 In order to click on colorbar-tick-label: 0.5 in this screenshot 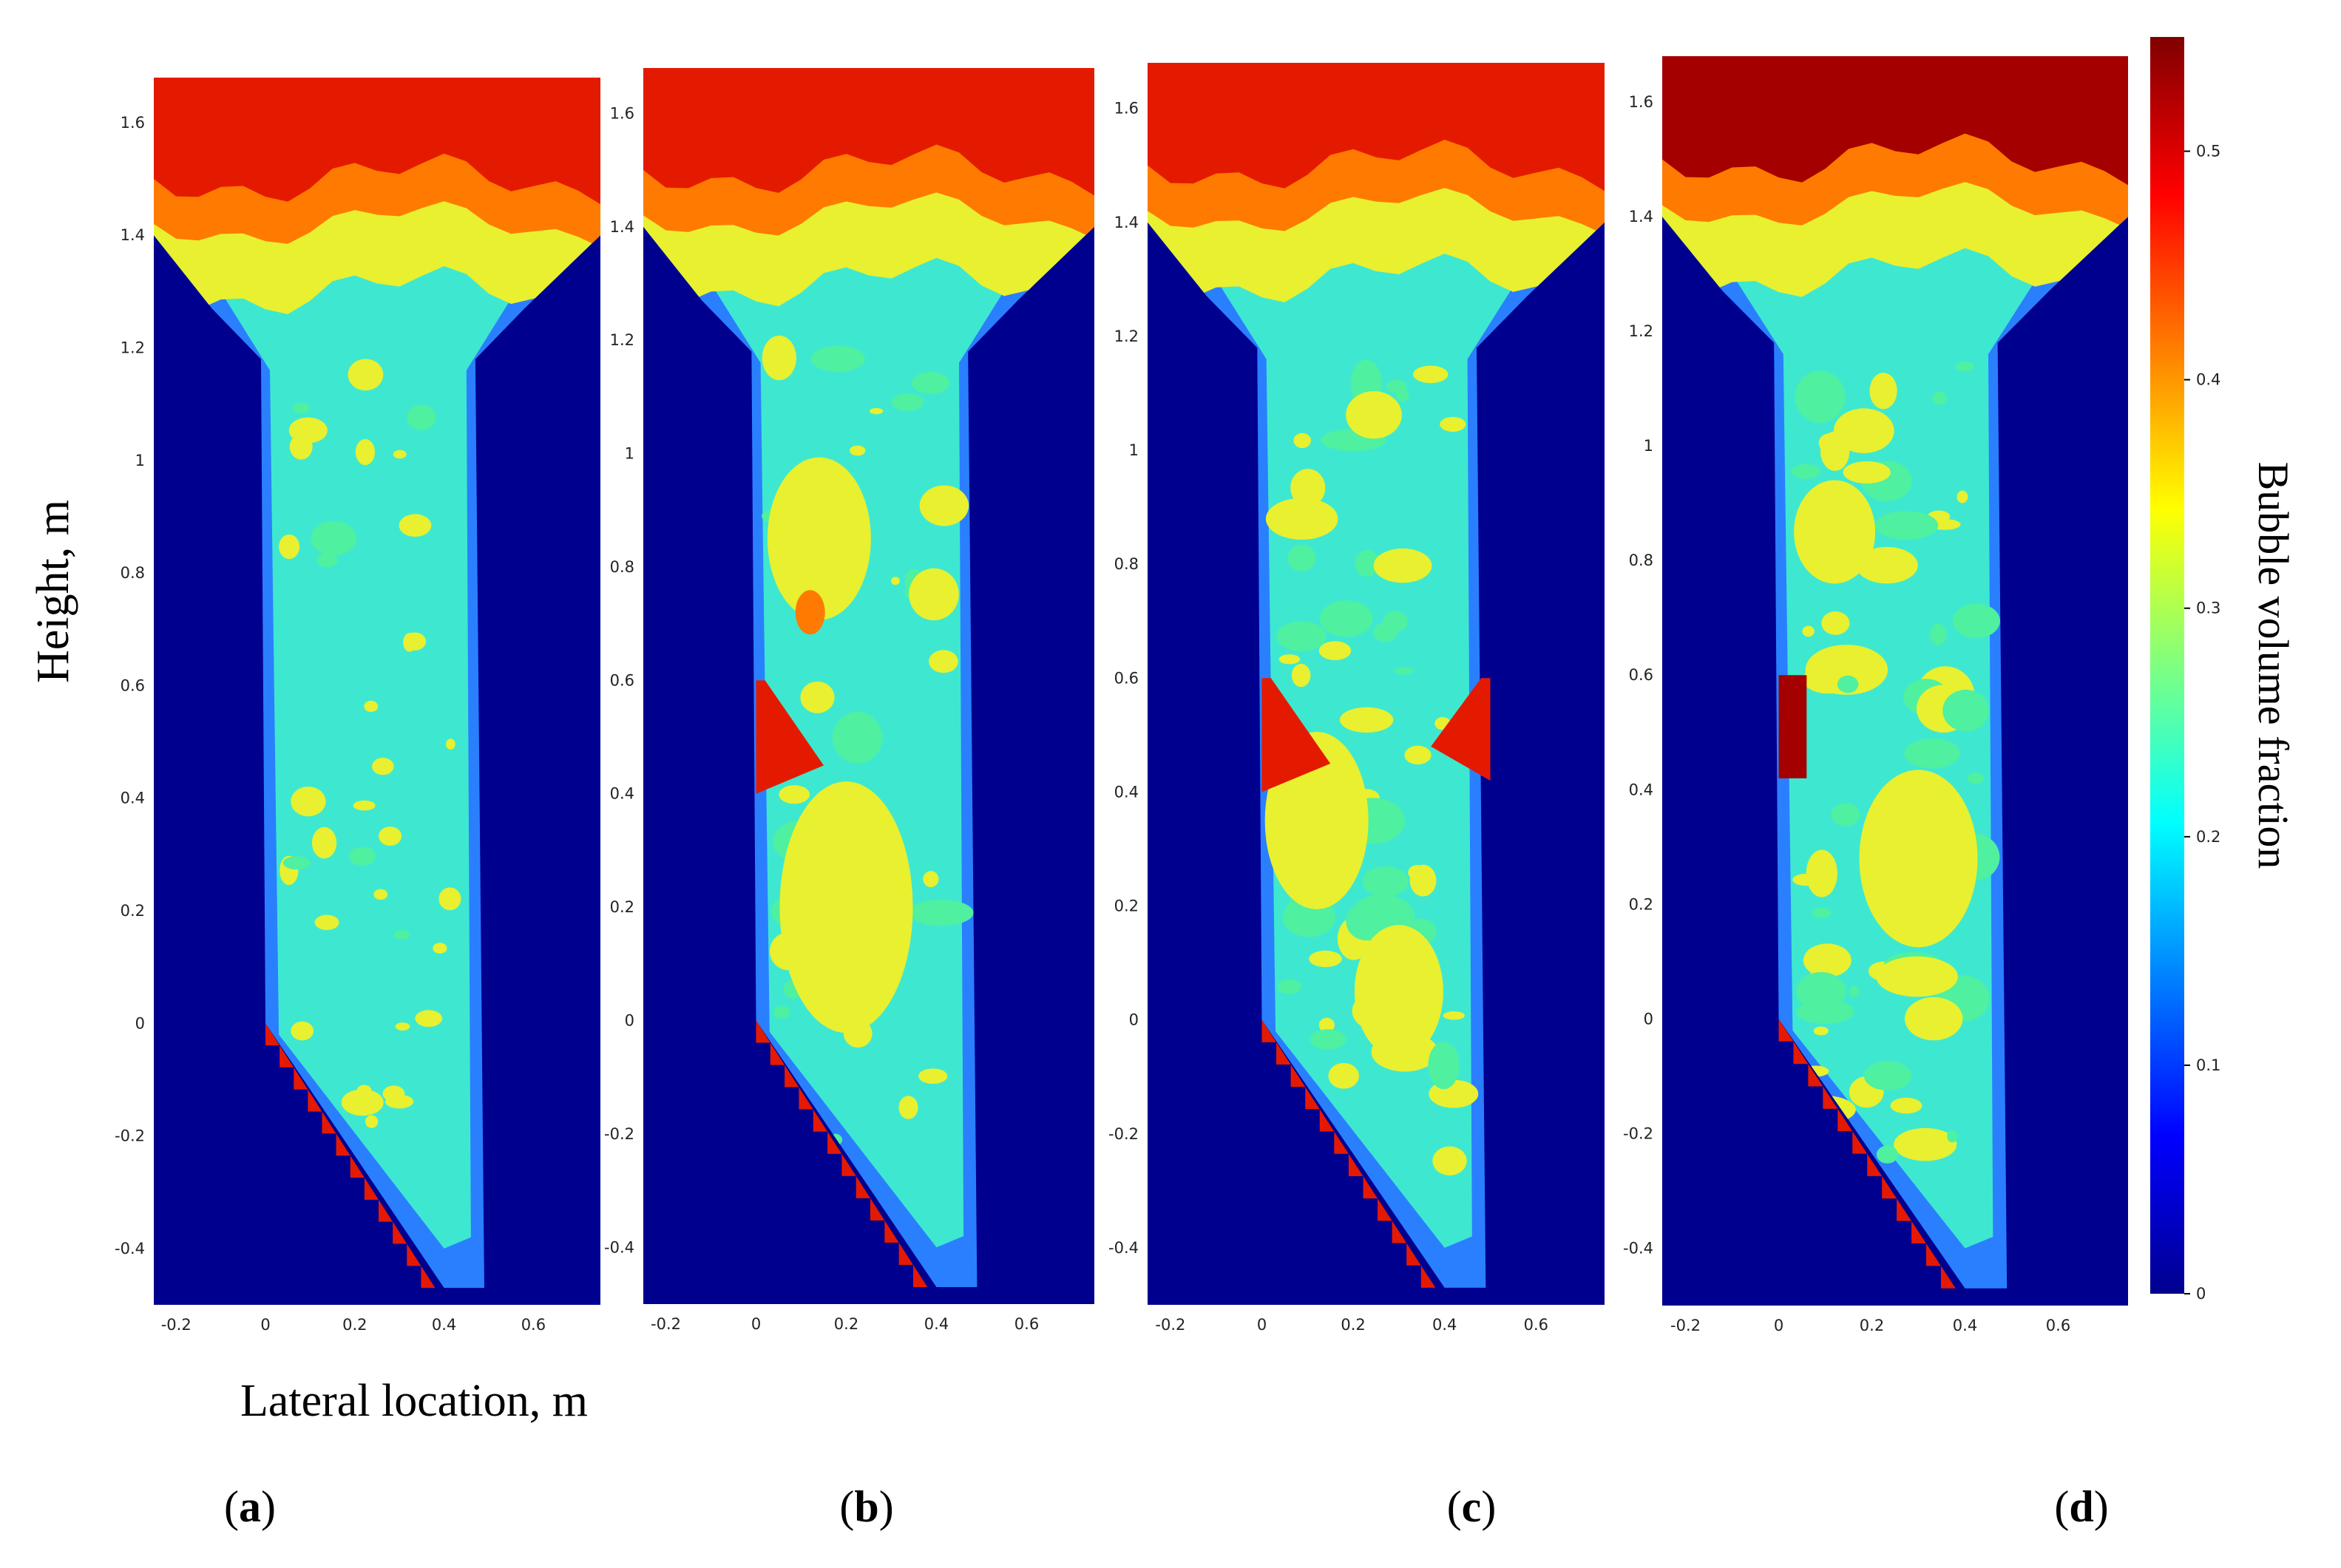, I will do `click(2208, 151)`.